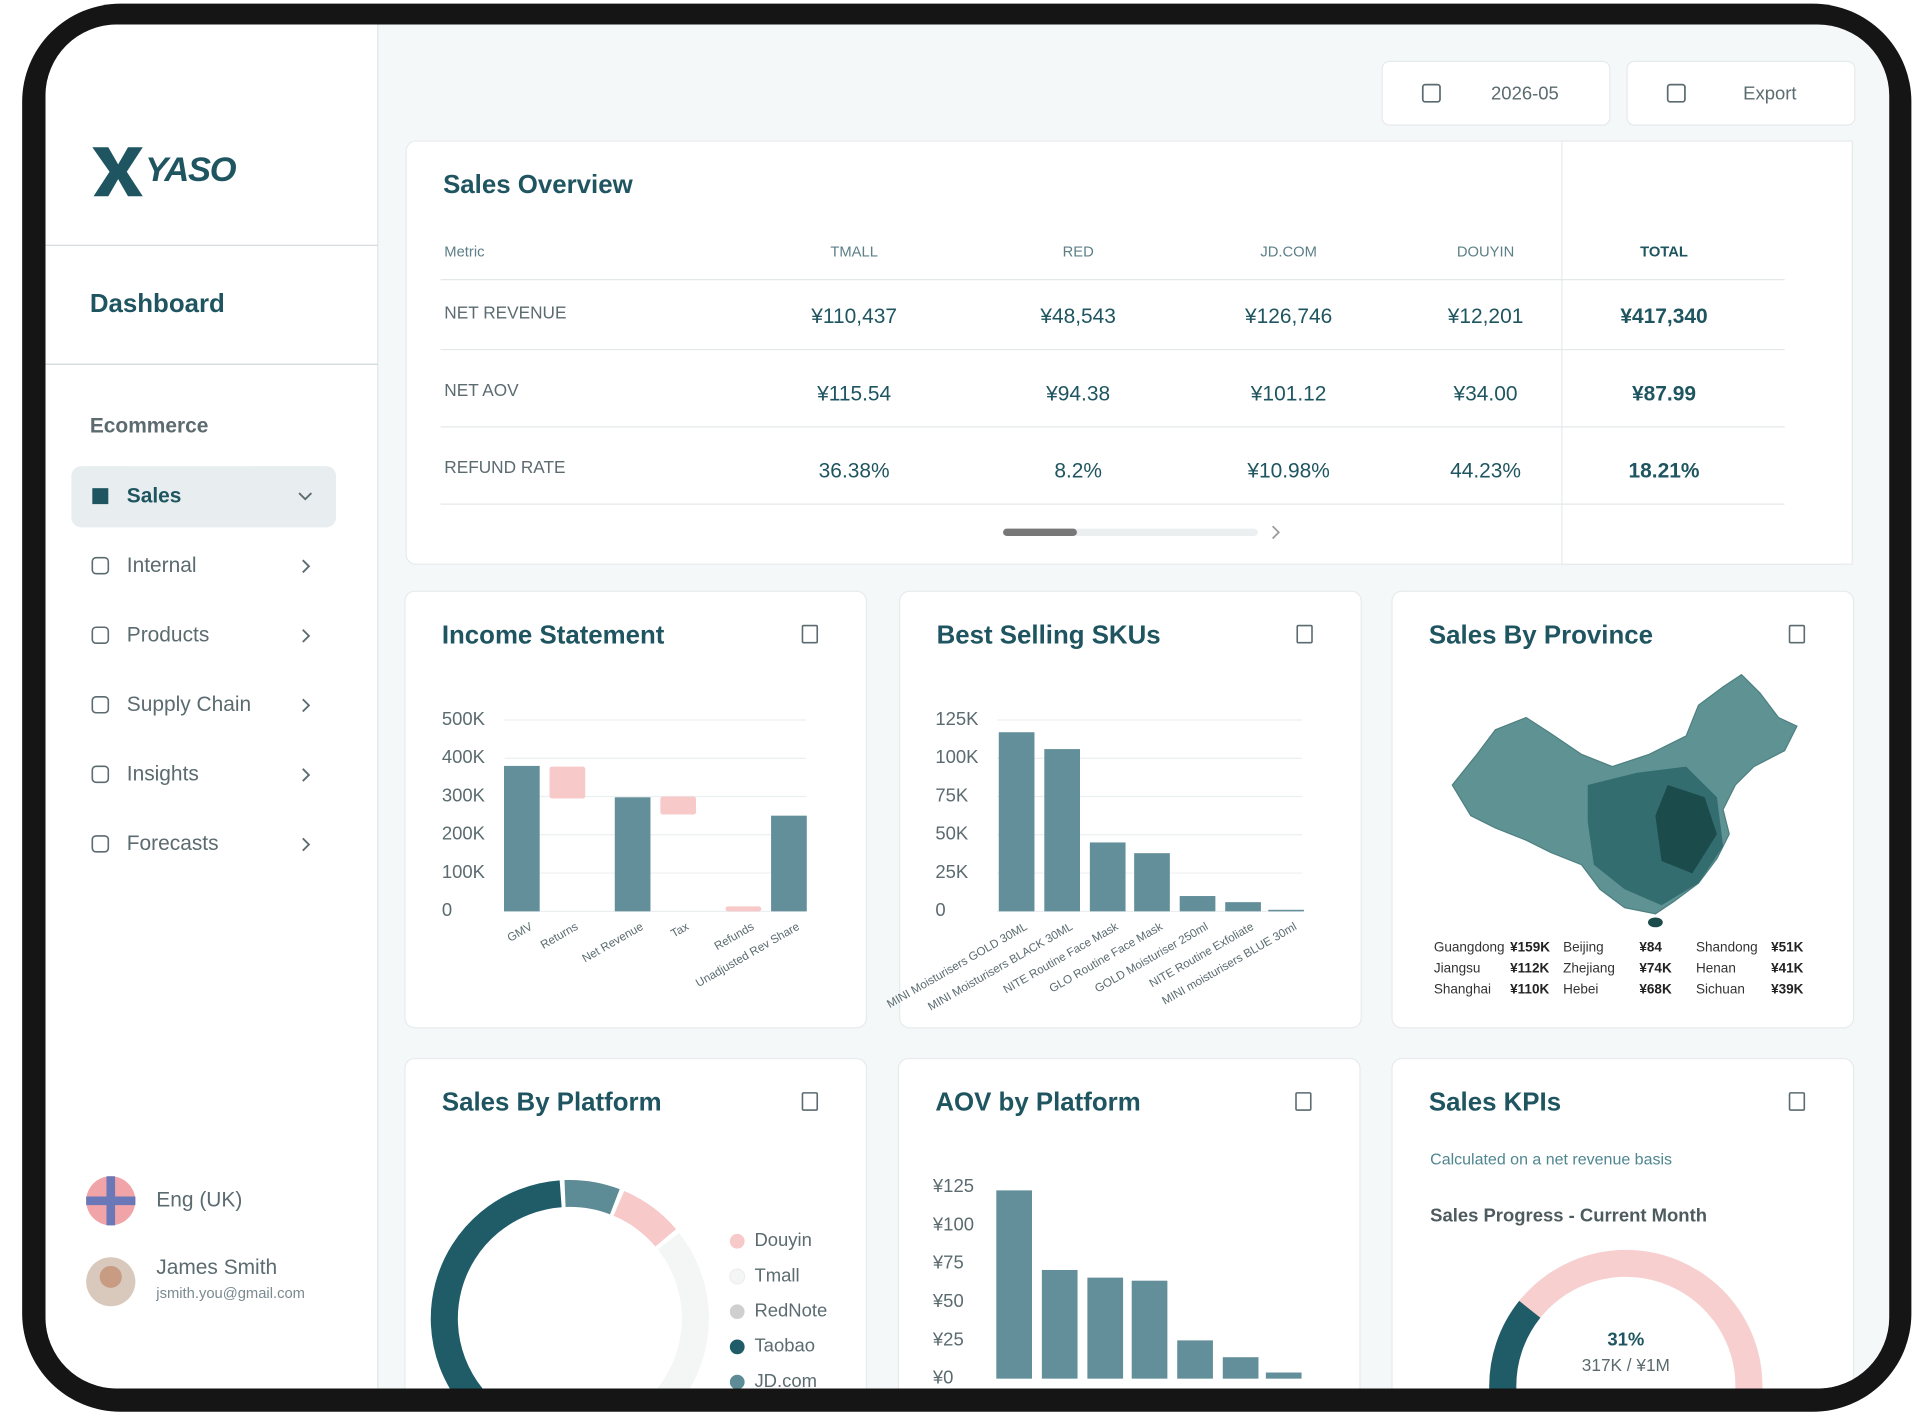 This screenshot has width=1920, height=1413. I want to click on nav-title: Dashboard, so click(157, 304).